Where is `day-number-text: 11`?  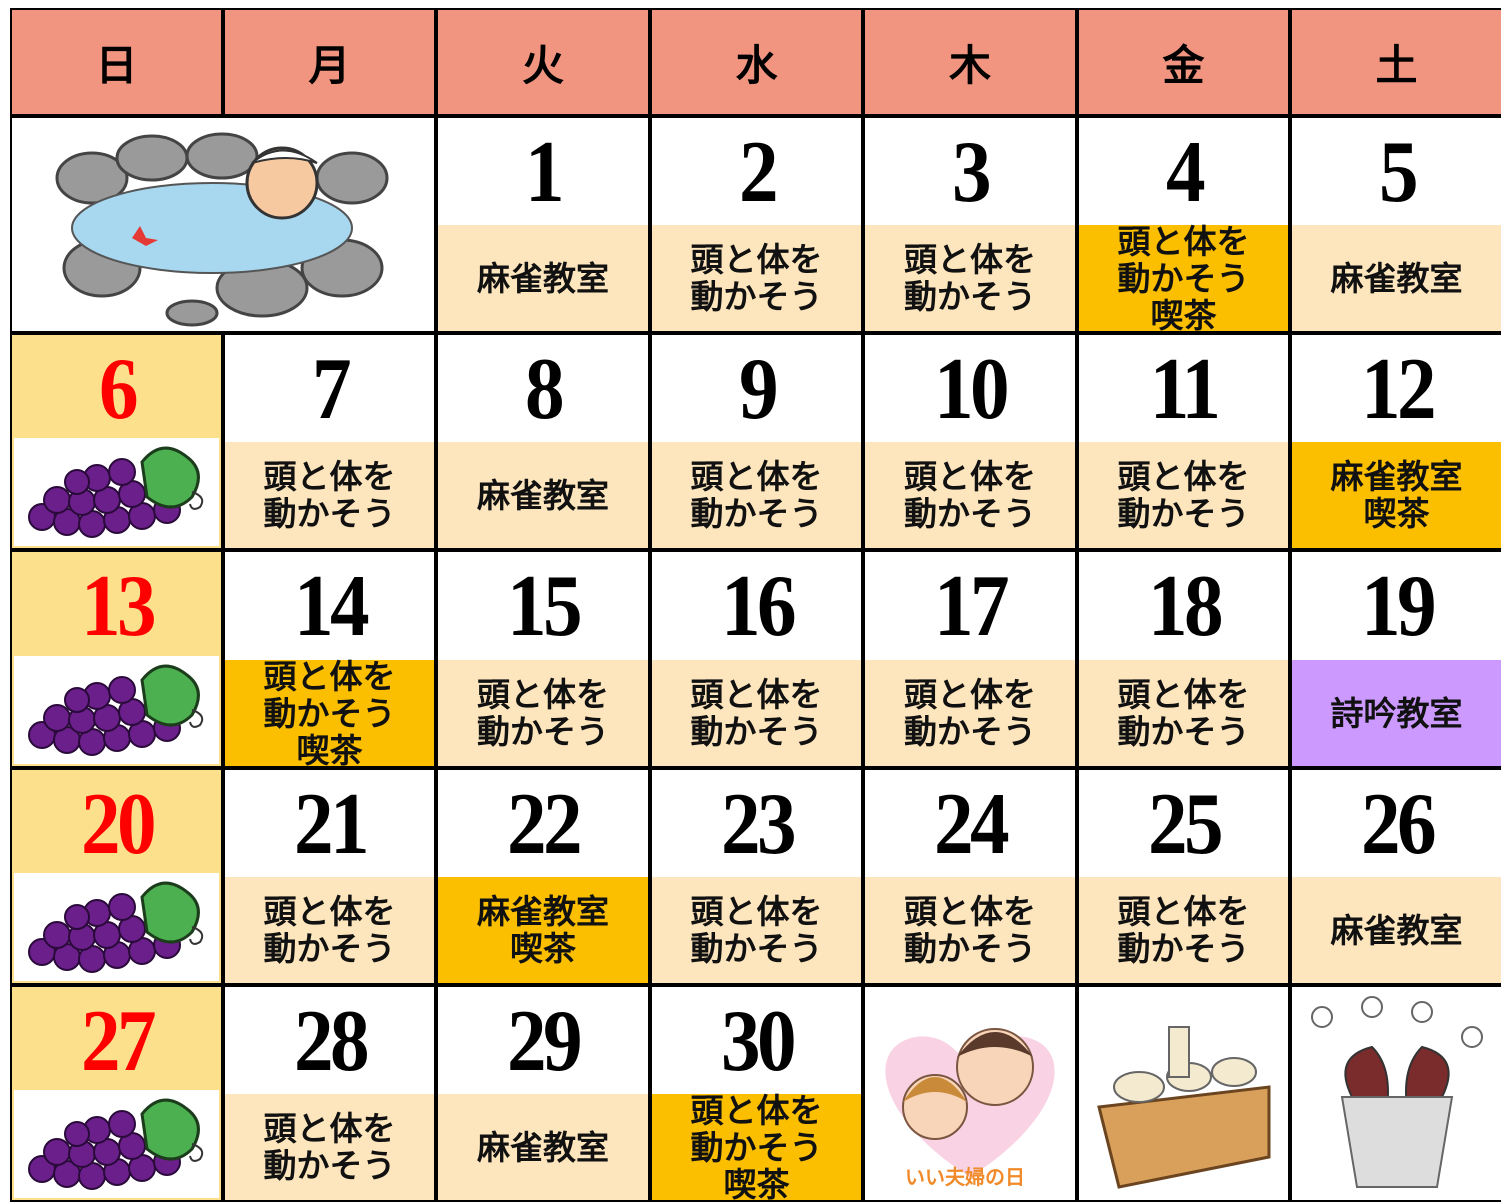 day-number-text: 11 is located at coordinates (1185, 389).